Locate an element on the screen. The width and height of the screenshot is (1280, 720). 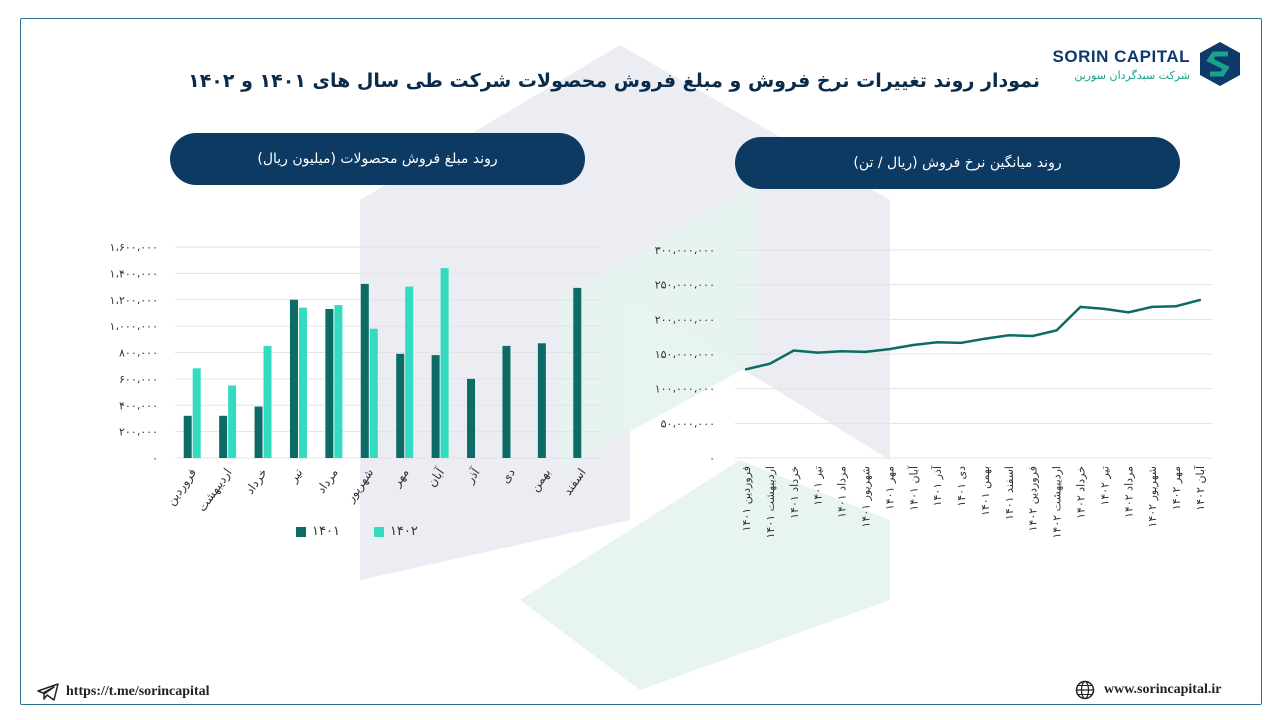
line-chart-title-pill: روند میانگین نرخ فروش (ریال / تن) is located at coordinates (957, 163).